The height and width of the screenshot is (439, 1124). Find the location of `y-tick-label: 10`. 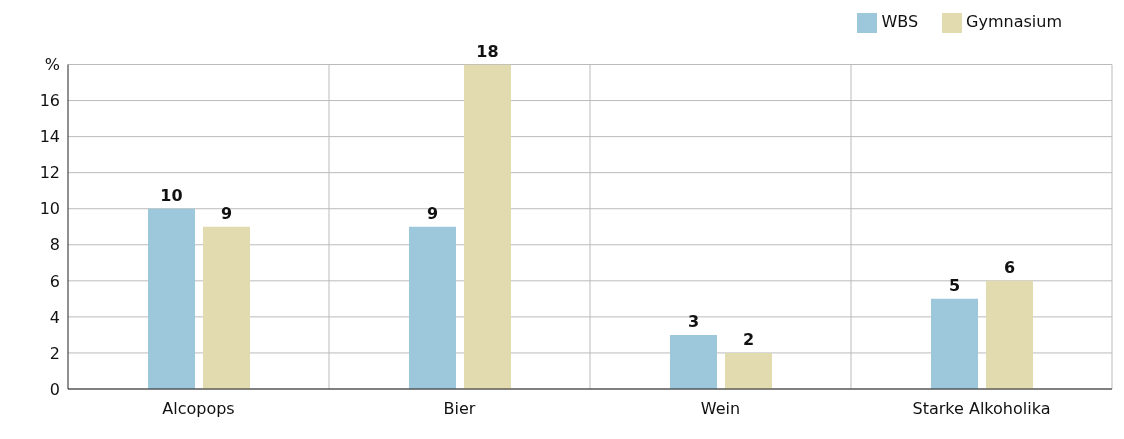

y-tick-label: 10 is located at coordinates (49, 209).